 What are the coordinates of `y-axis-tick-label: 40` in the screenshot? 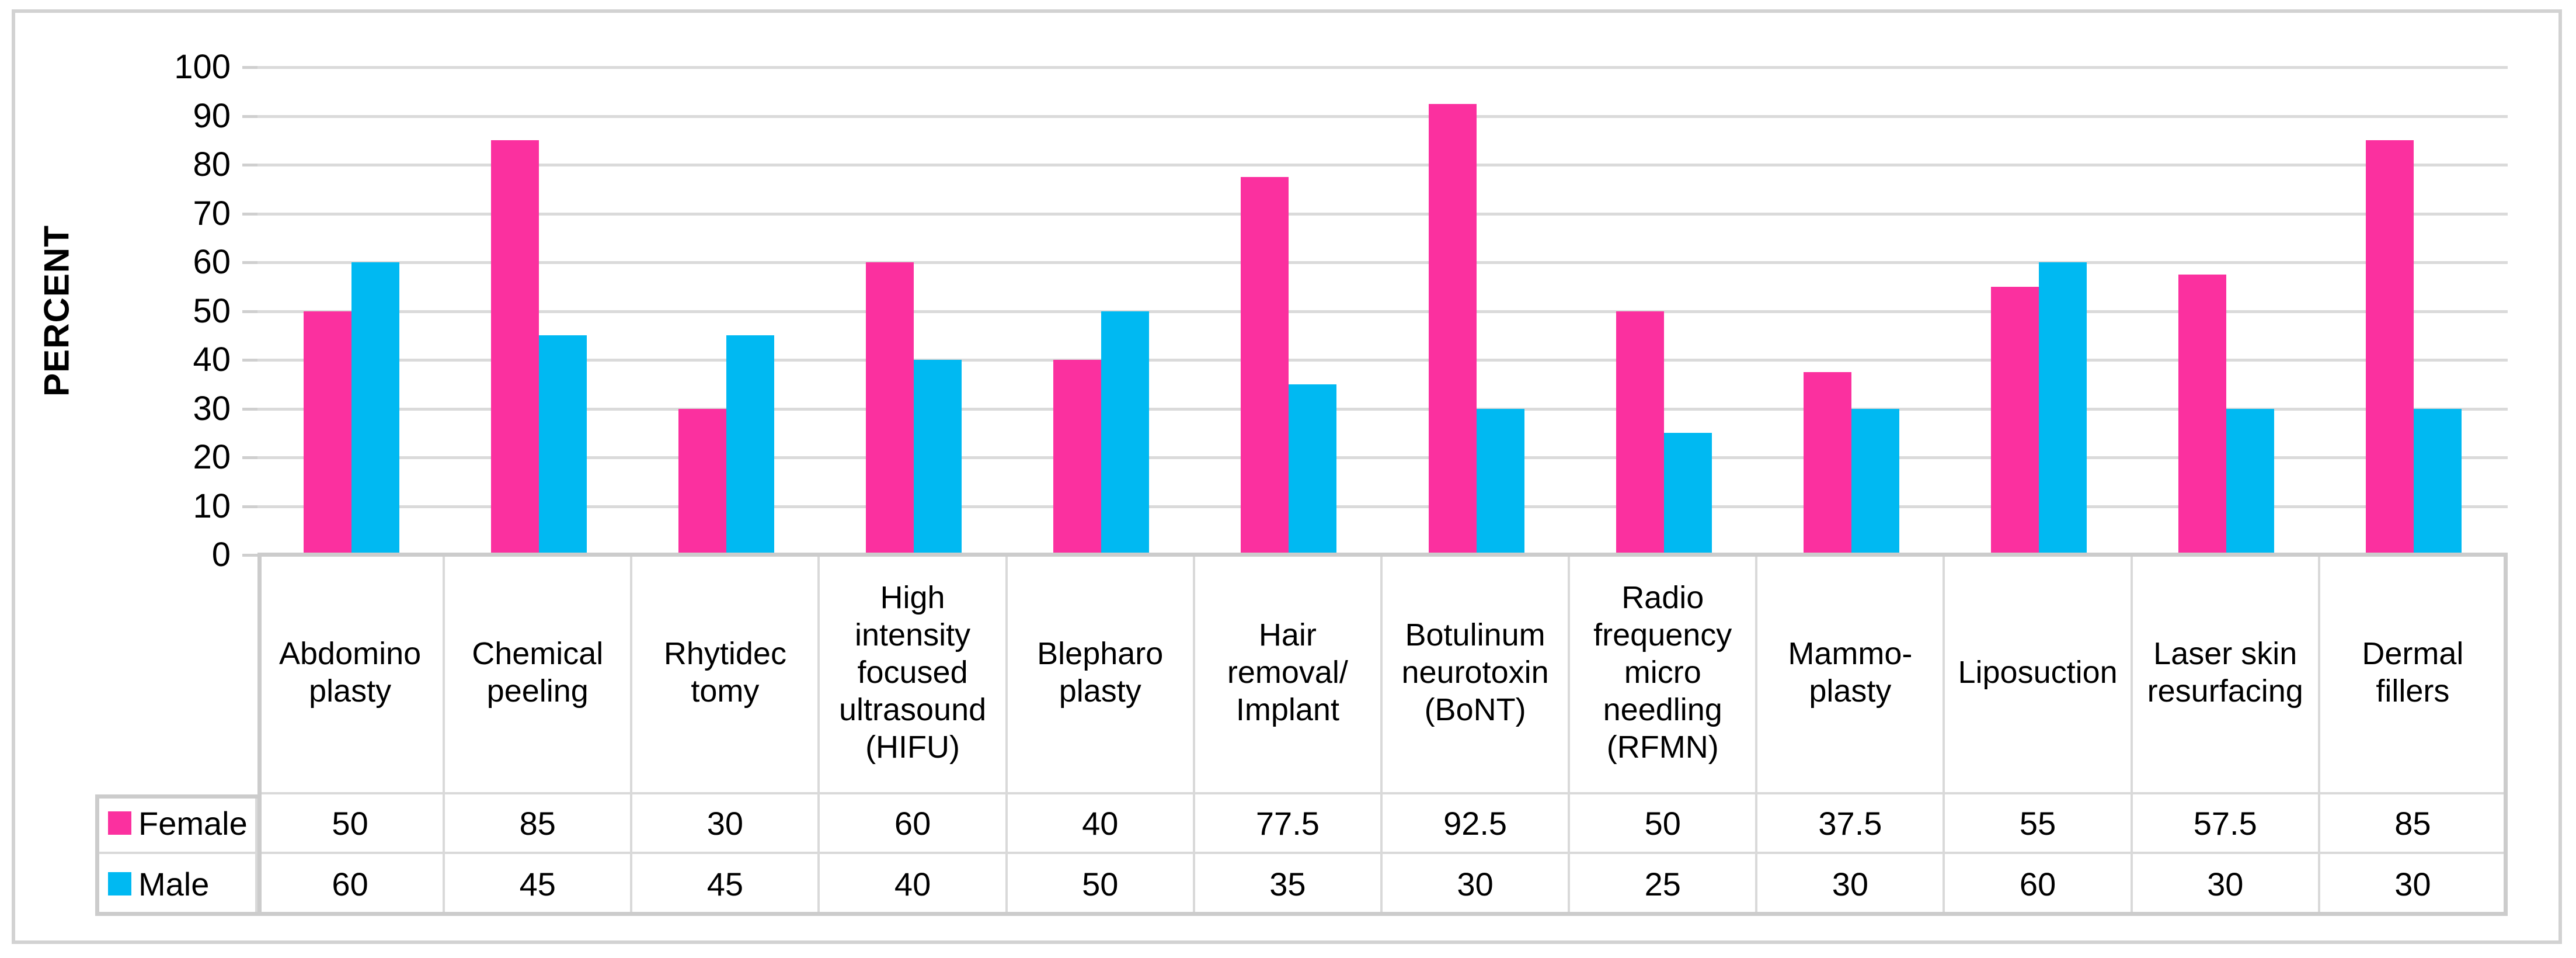 It's located at (212, 360).